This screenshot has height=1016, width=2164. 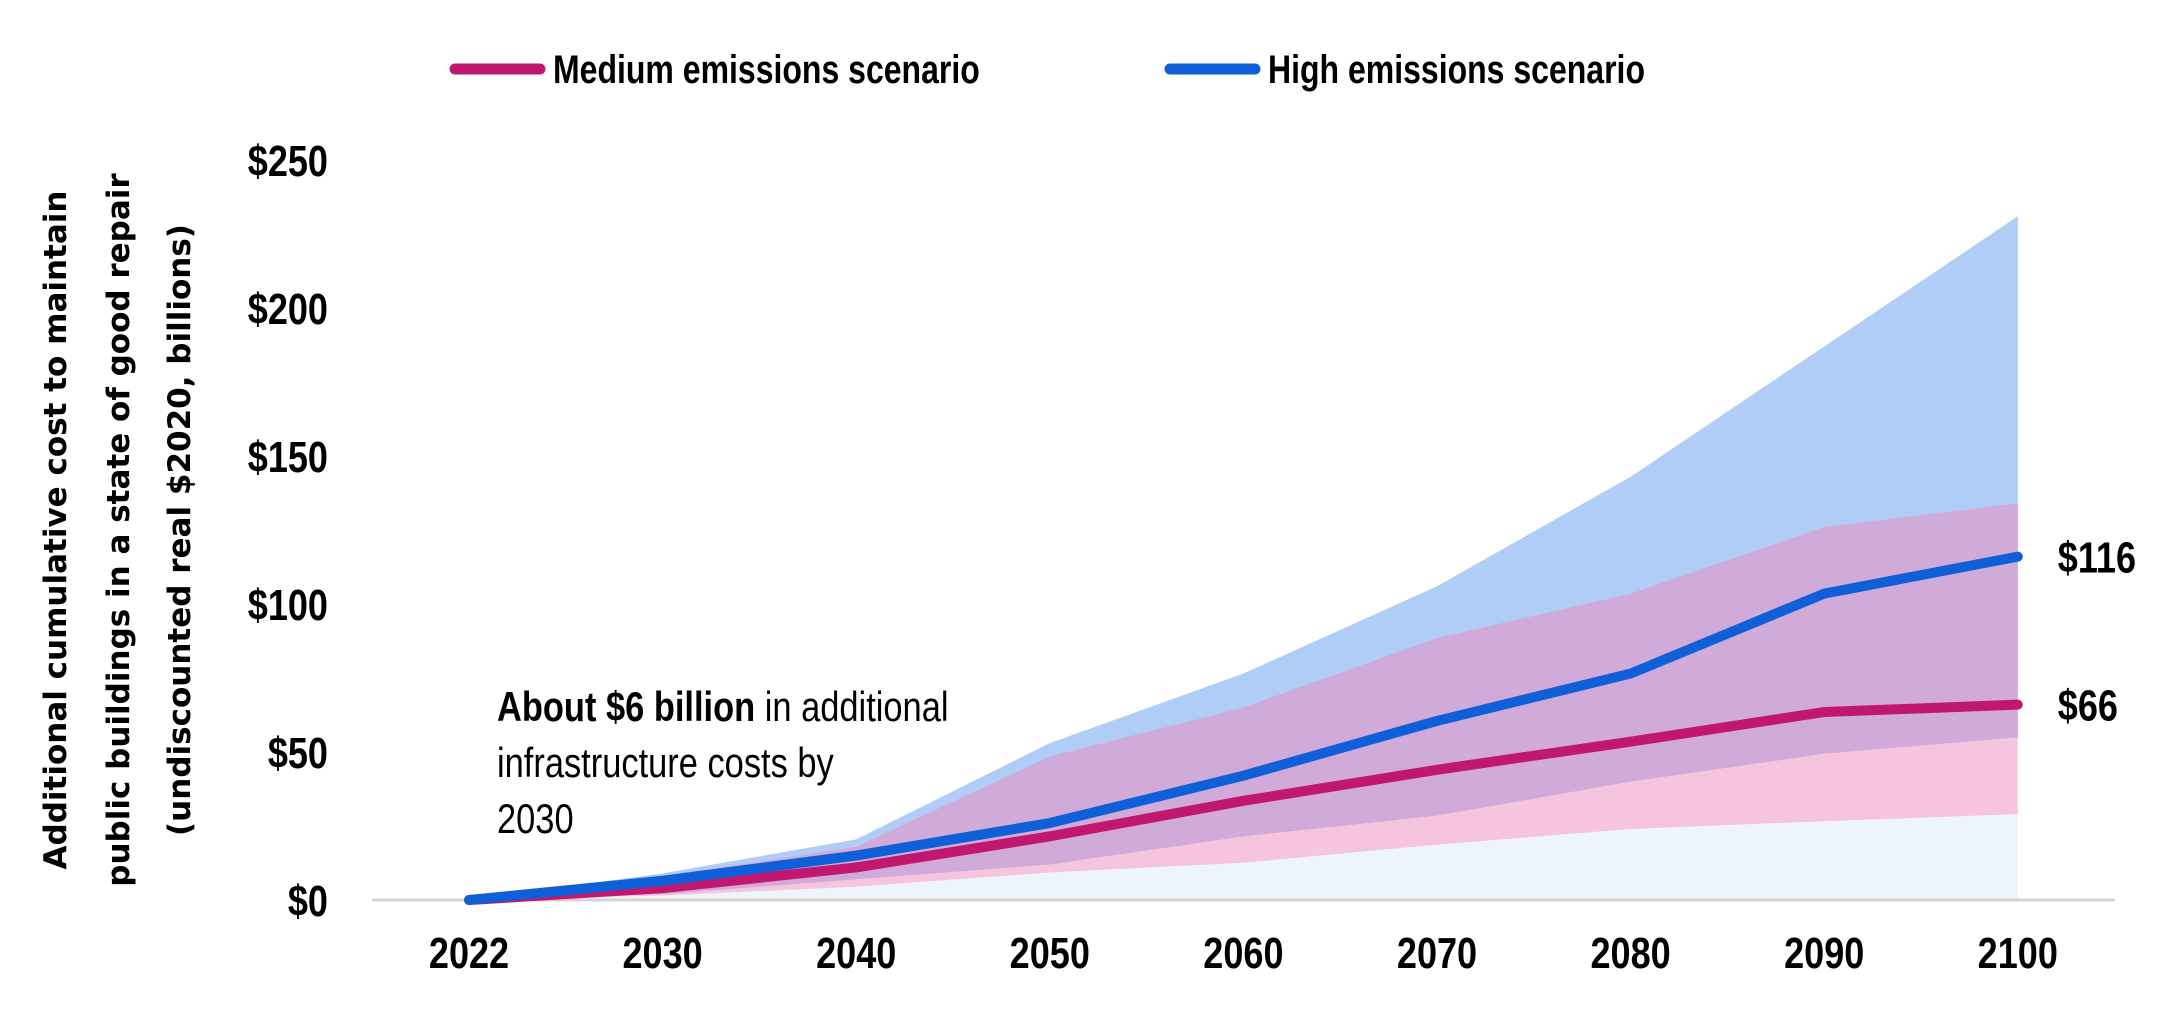 What do you see at coordinates (180, 530) in the screenshot?
I see `y-axis-title-line-3: (undiscounted real $2020, billions)` at bounding box center [180, 530].